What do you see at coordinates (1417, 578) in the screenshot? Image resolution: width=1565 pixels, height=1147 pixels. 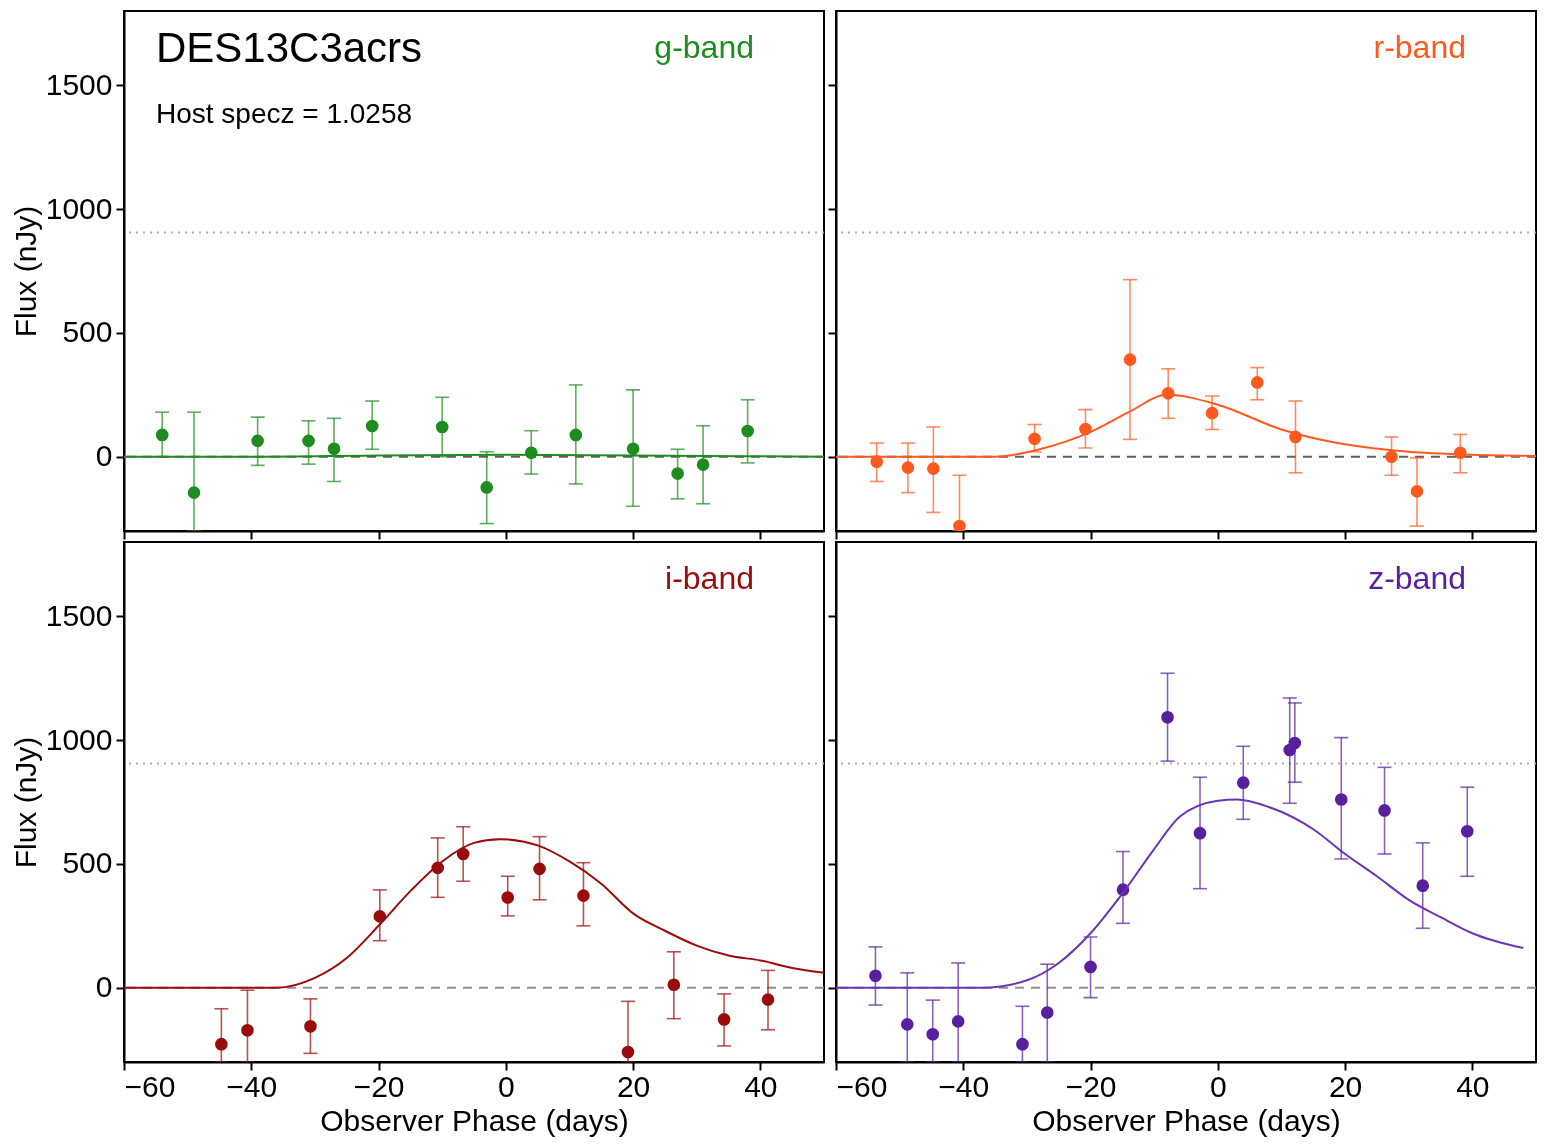 I see `text: z-band` at bounding box center [1417, 578].